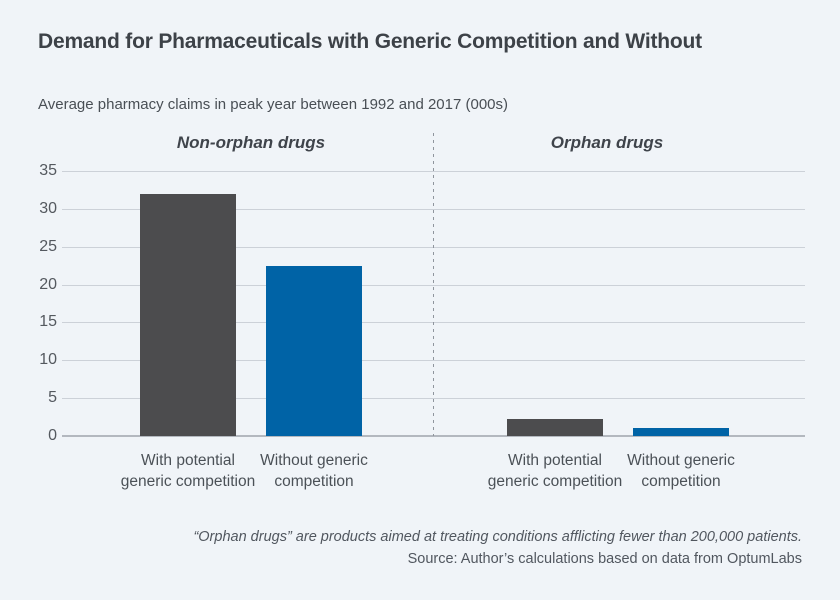 The image size is (840, 600). Describe the element at coordinates (251, 142) in the screenshot. I see `section-label: Non-orphan drugs` at that location.